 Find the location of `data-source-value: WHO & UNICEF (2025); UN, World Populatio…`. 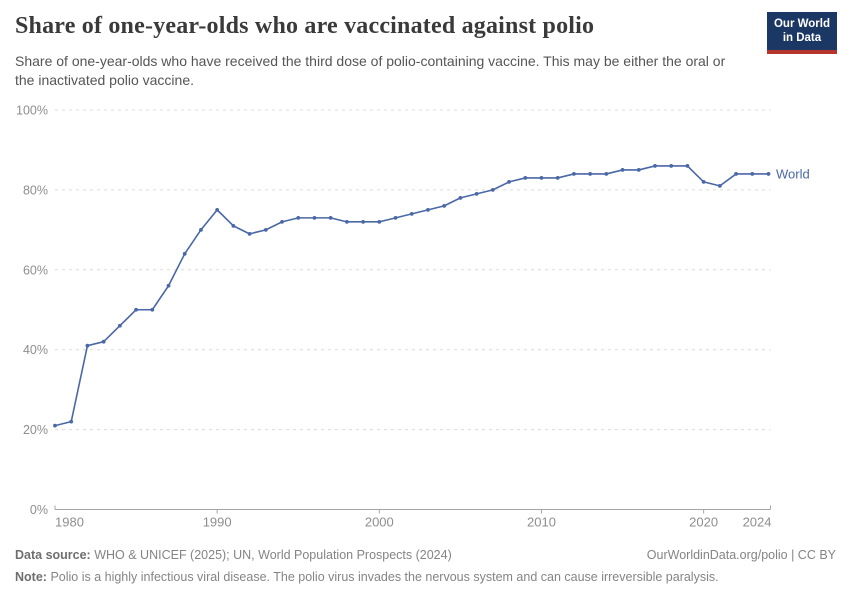

data-source-value: WHO & UNICEF (2025); UN, World Populatio… is located at coordinates (273, 555).